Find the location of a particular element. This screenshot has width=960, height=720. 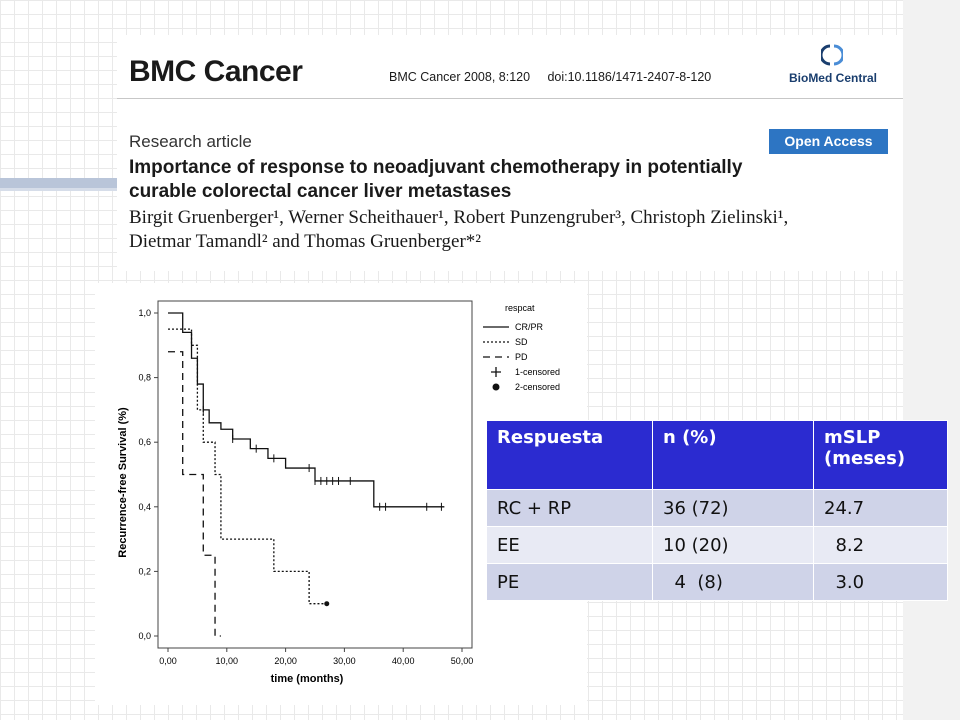

table-row: EE 10 (20) 8.2 is located at coordinates (717, 545).